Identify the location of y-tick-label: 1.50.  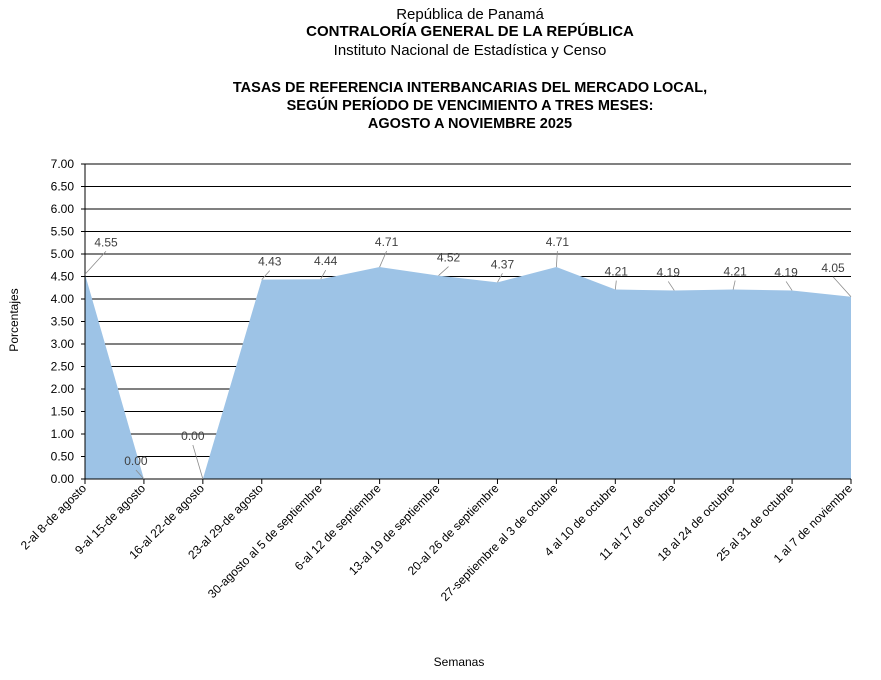
(63, 412).